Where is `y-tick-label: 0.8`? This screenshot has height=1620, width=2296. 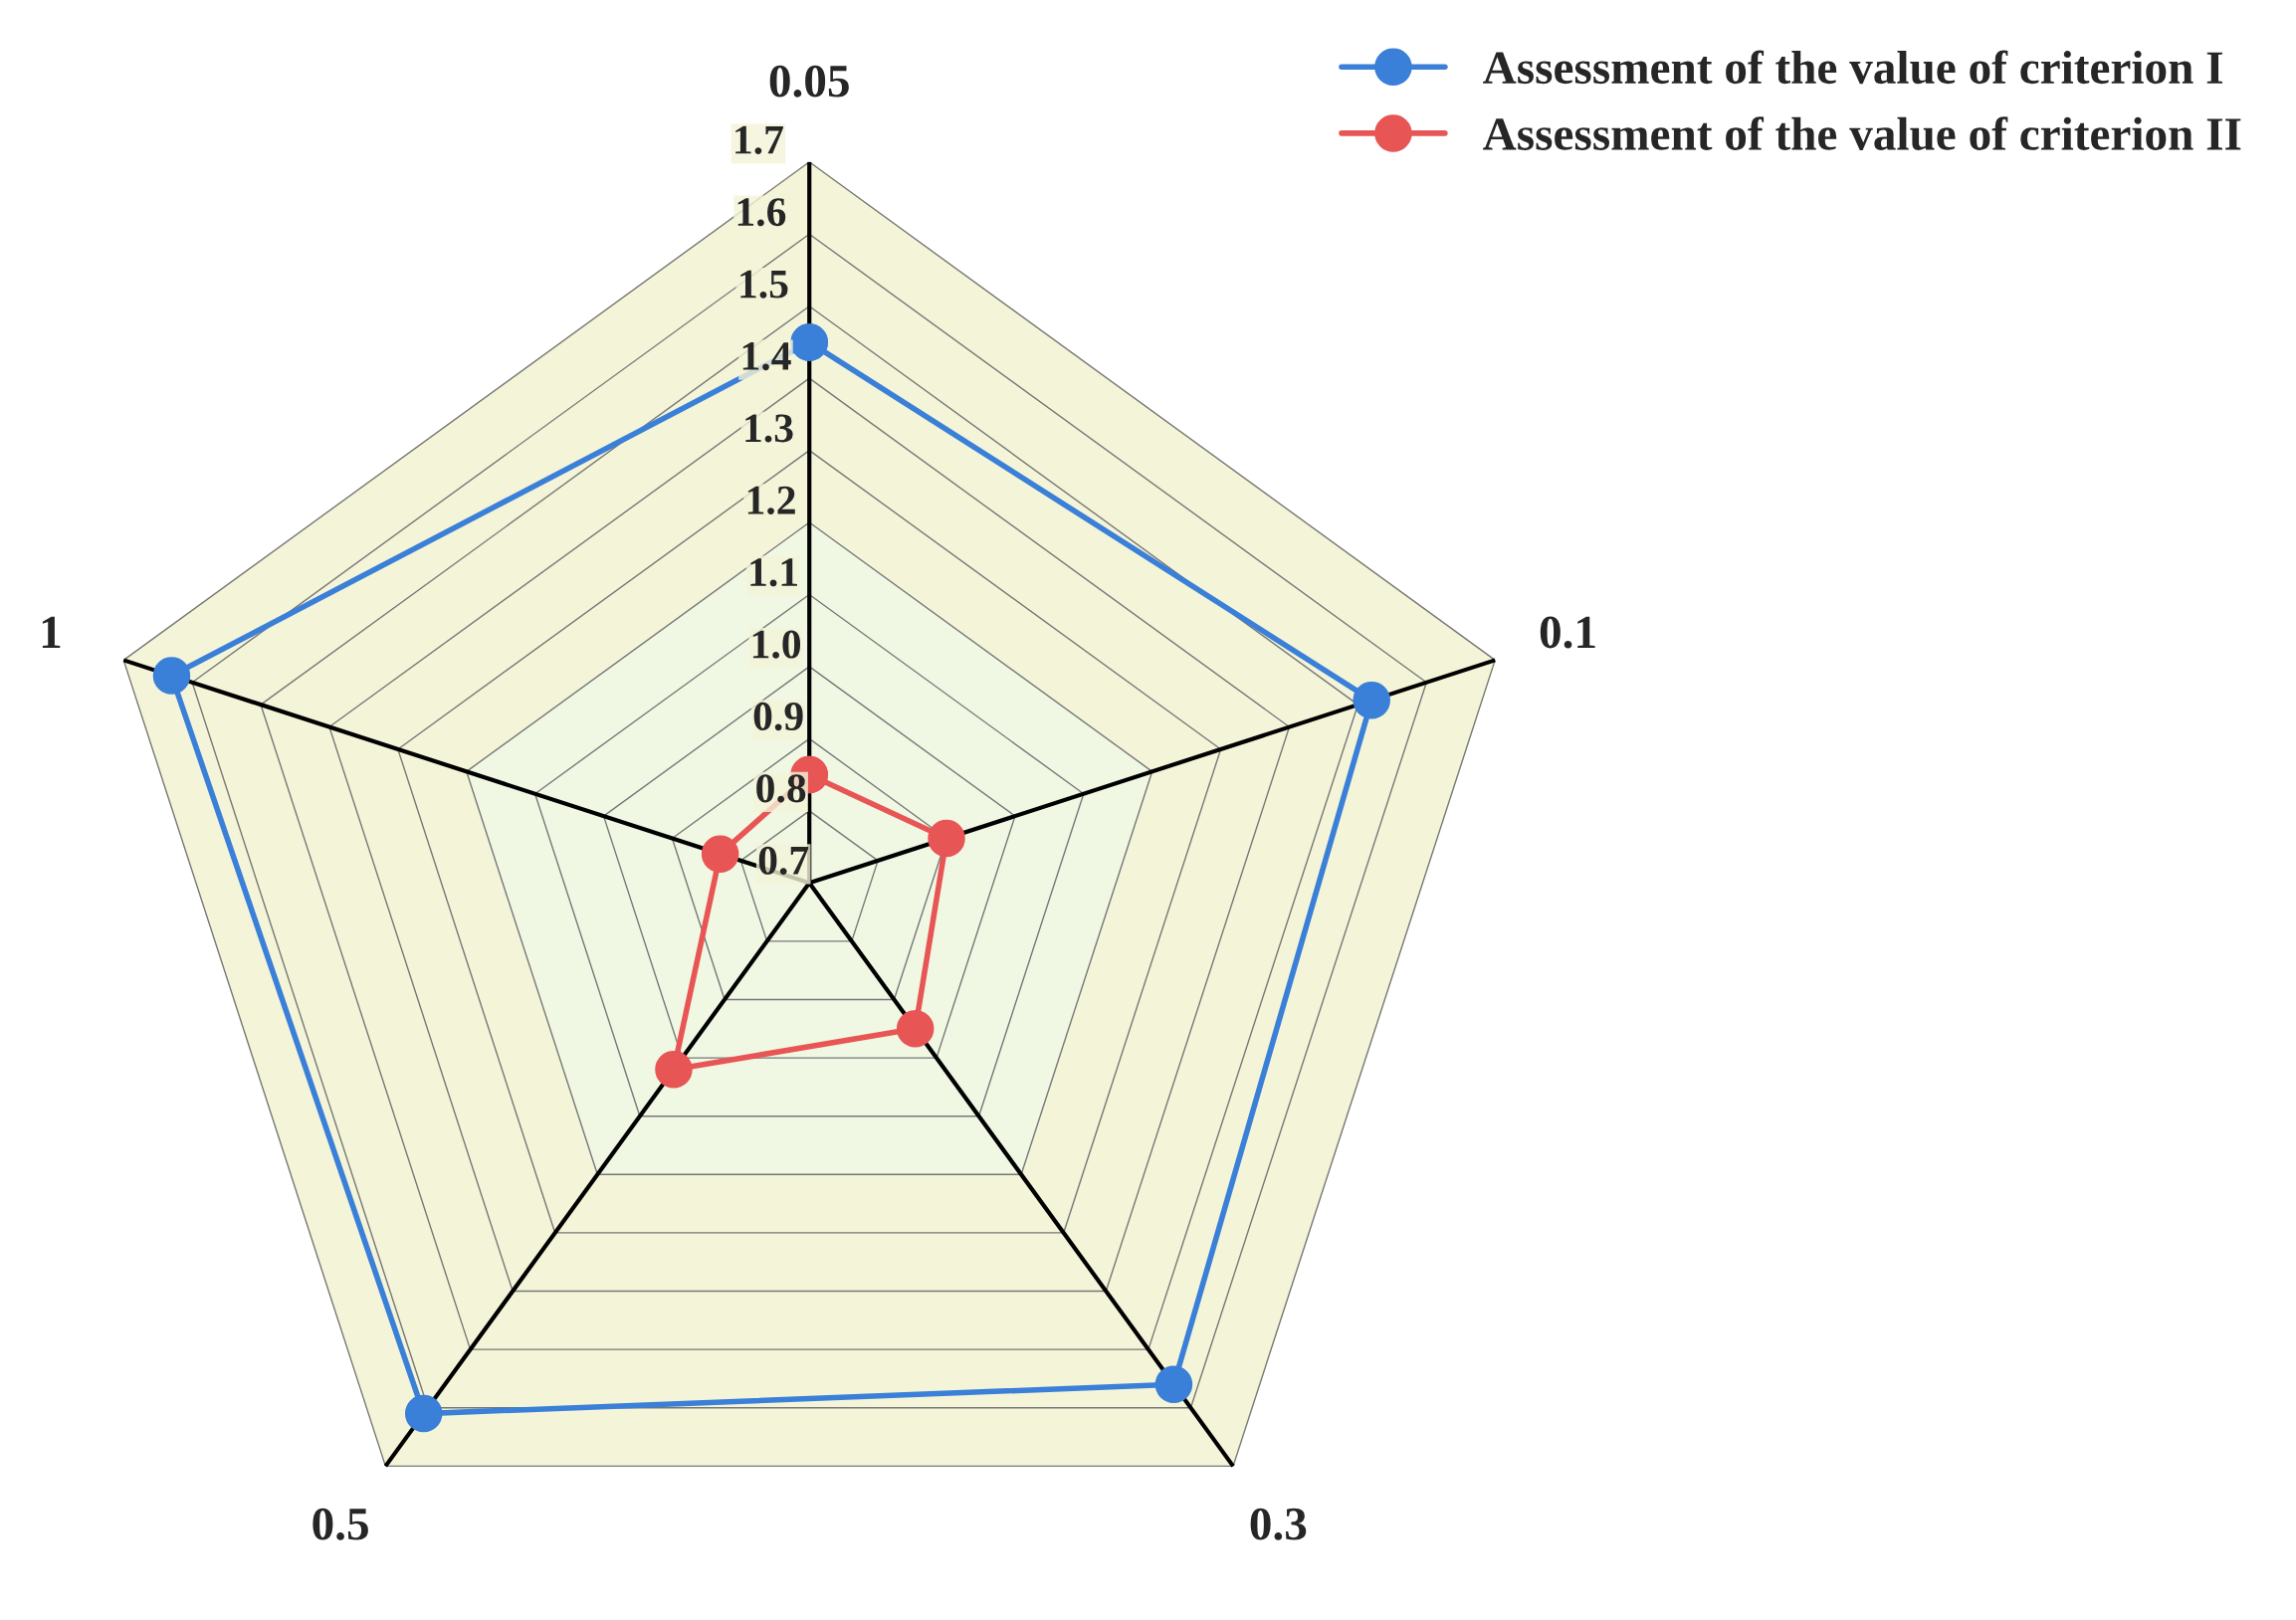 y-tick-label: 0.8 is located at coordinates (781, 788).